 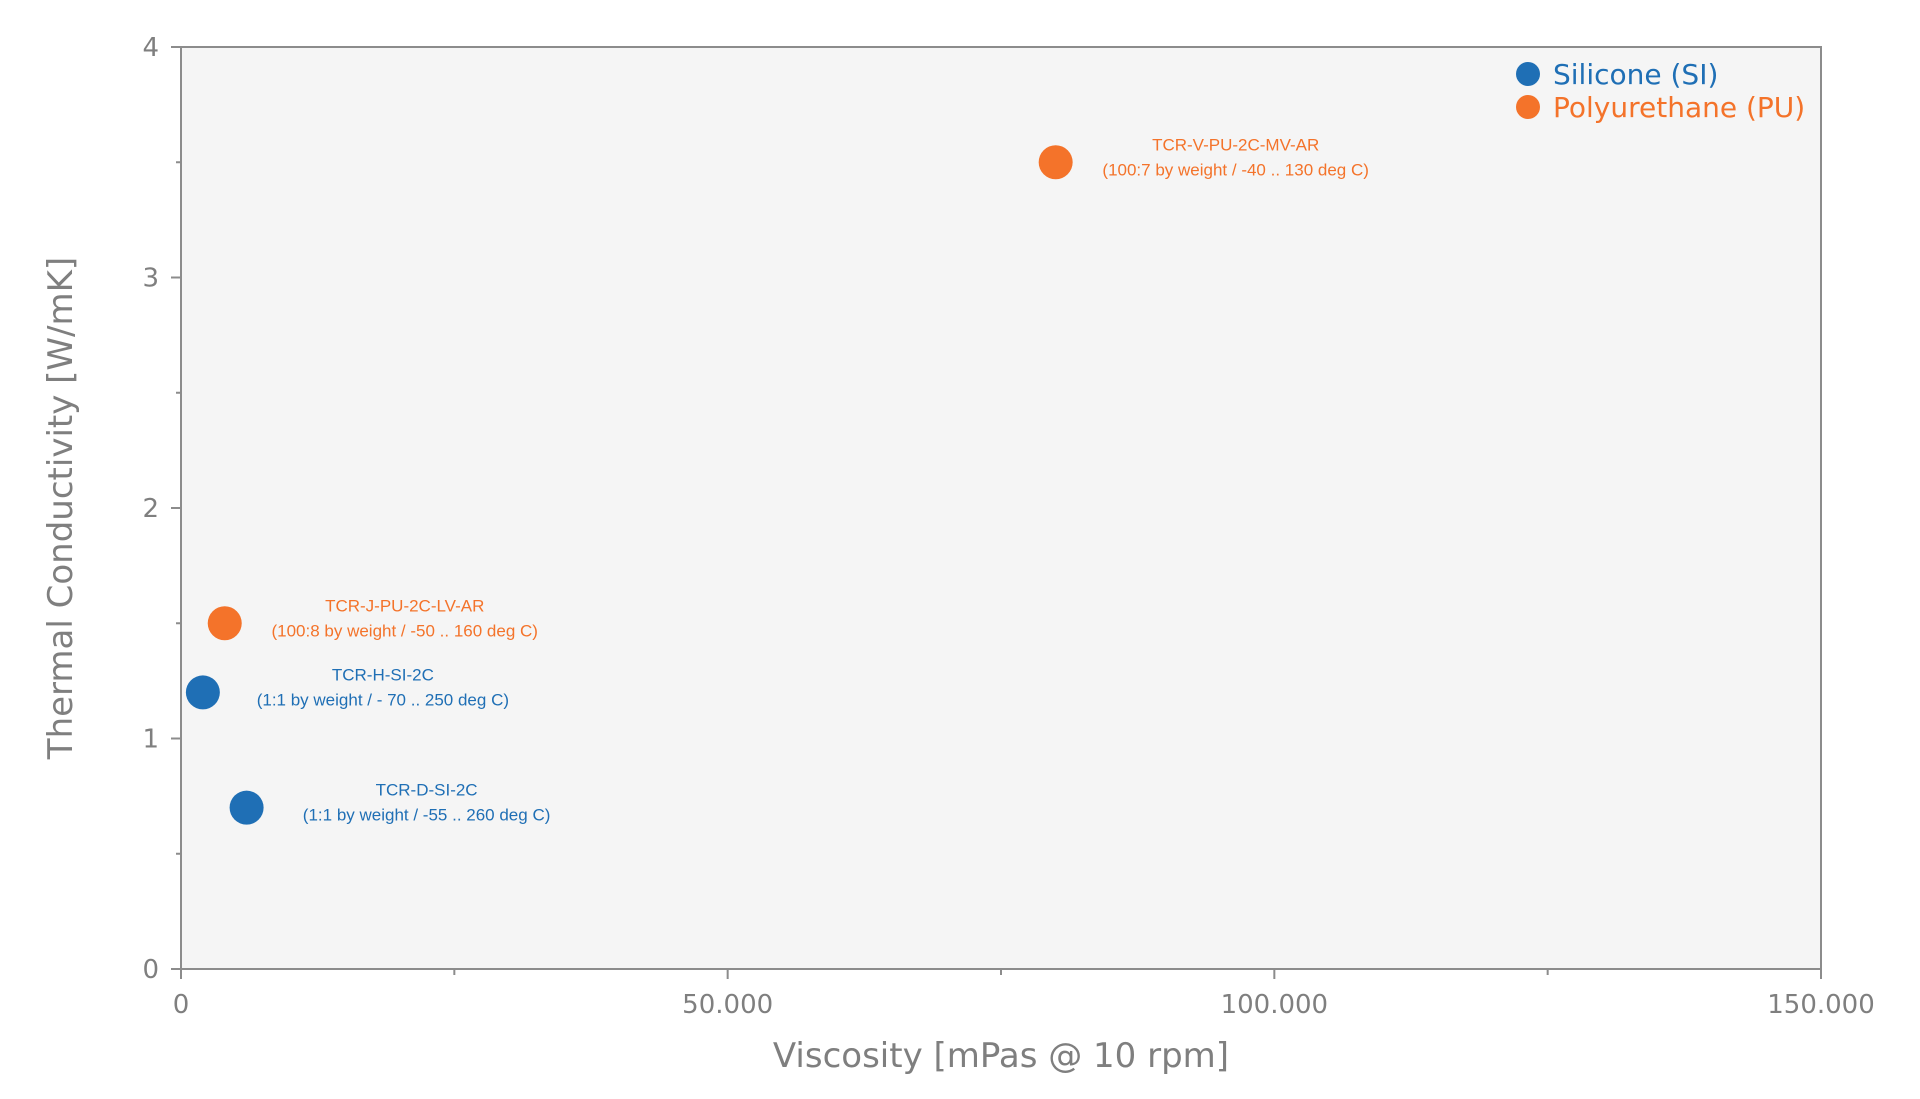 I want to click on point-label-details: (100:8 by weight / -50 .. 160 deg C), so click(x=404, y=630).